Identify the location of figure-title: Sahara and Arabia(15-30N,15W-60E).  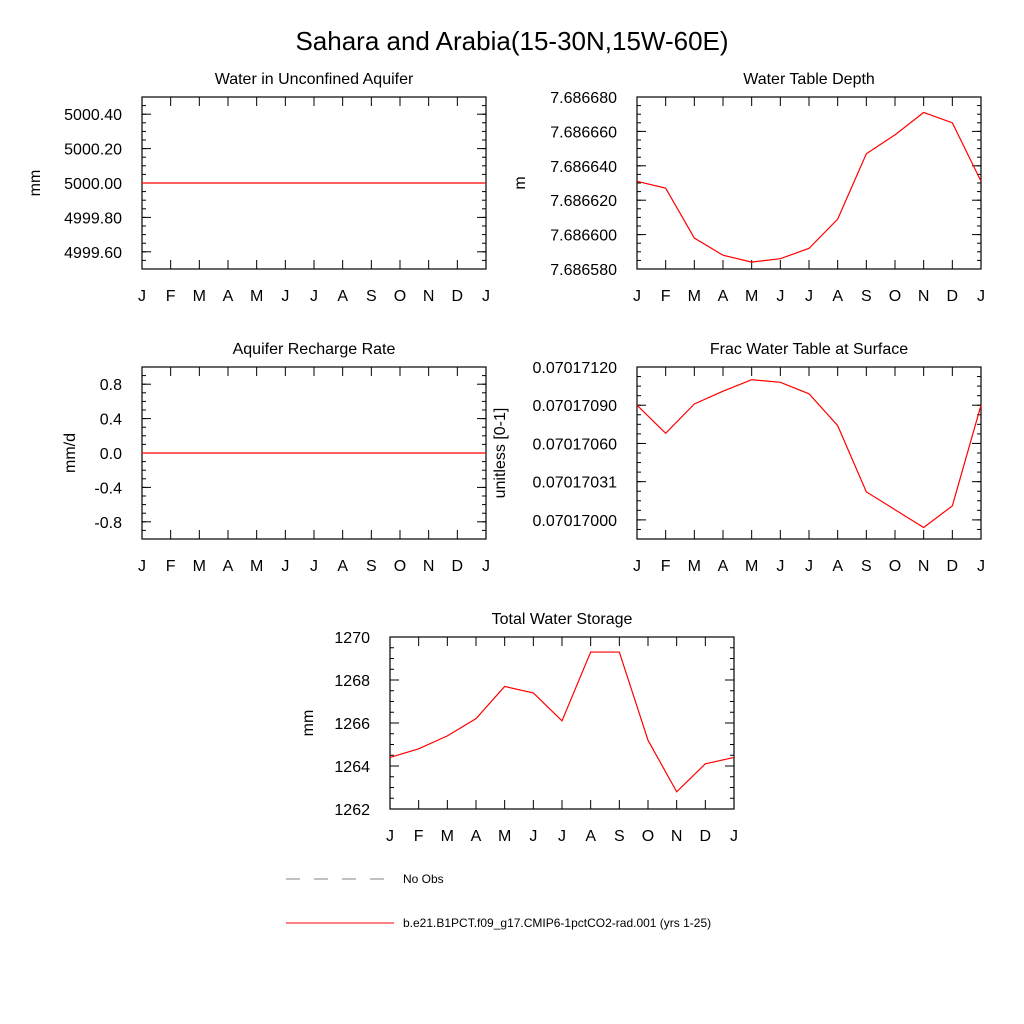
(511, 41).